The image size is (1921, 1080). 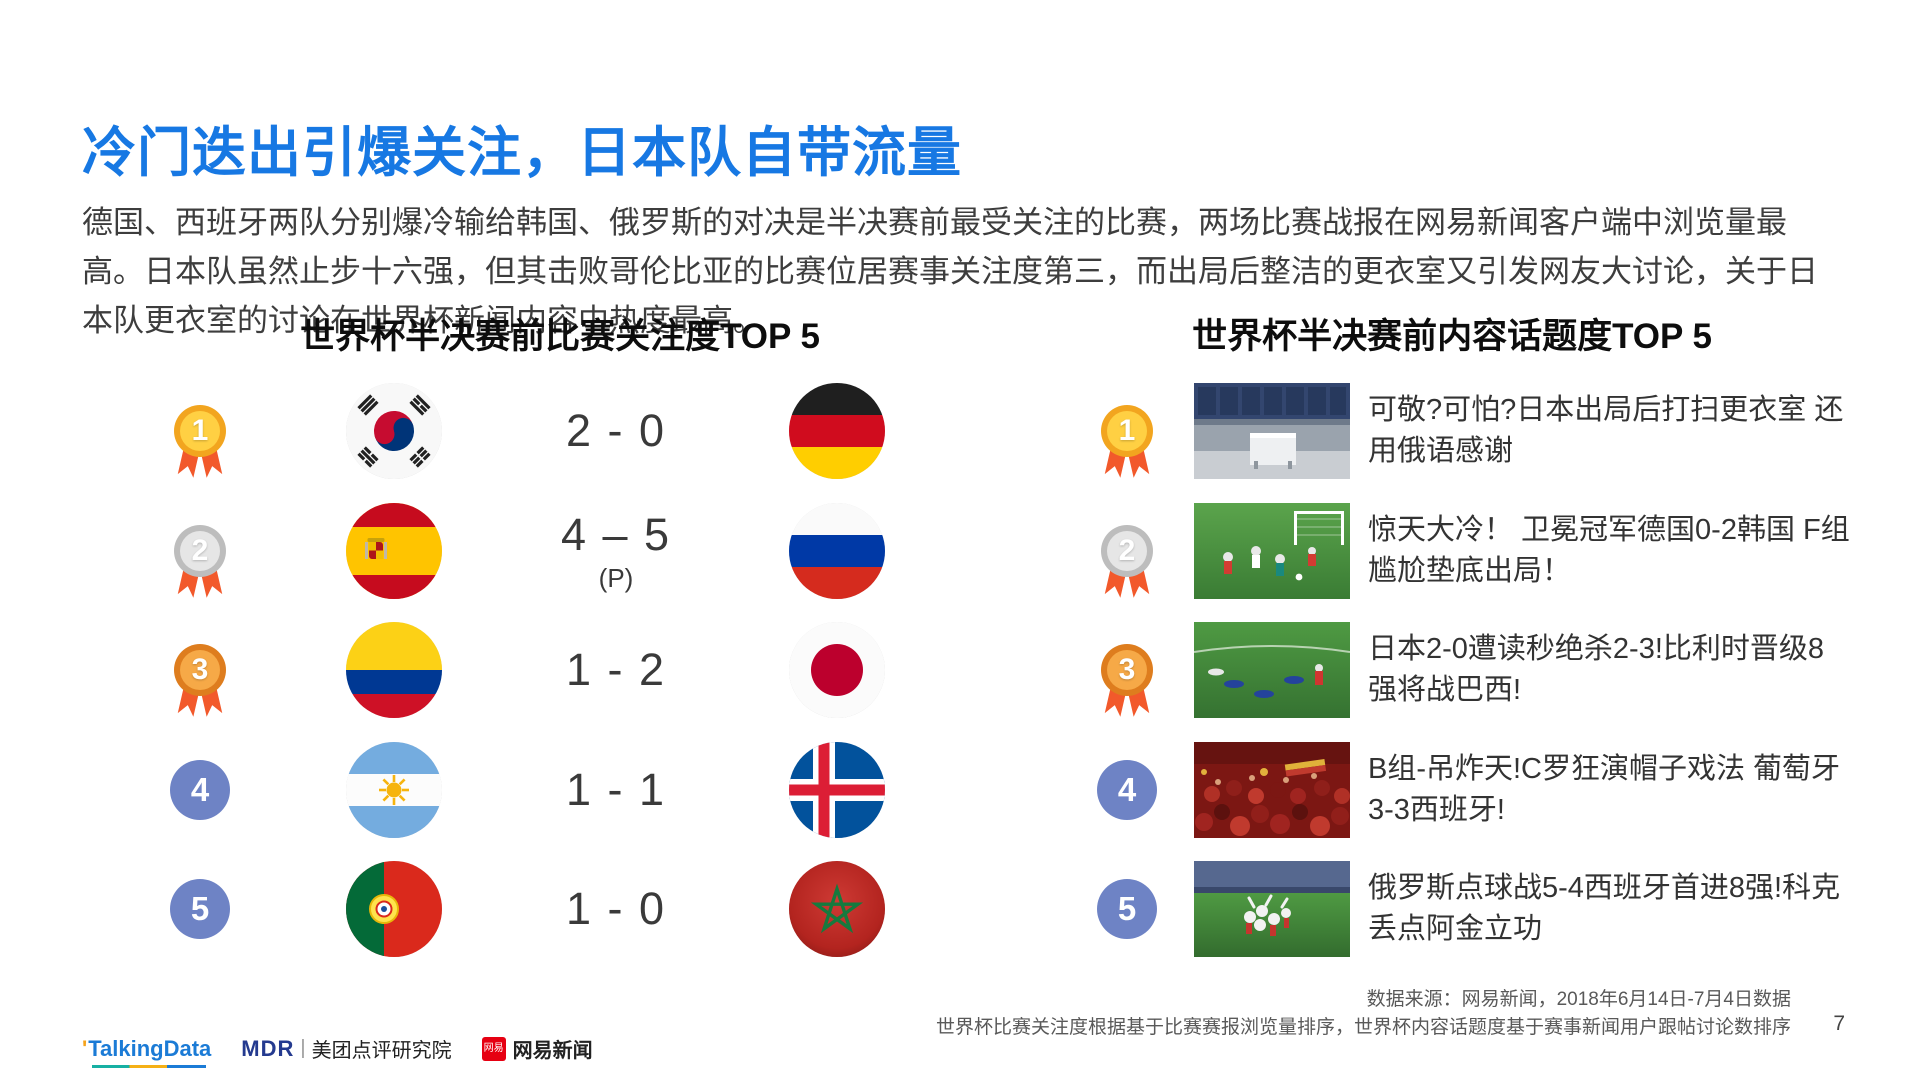 What do you see at coordinates (200, 909) in the screenshot?
I see `match-rank-5-badge: 5` at bounding box center [200, 909].